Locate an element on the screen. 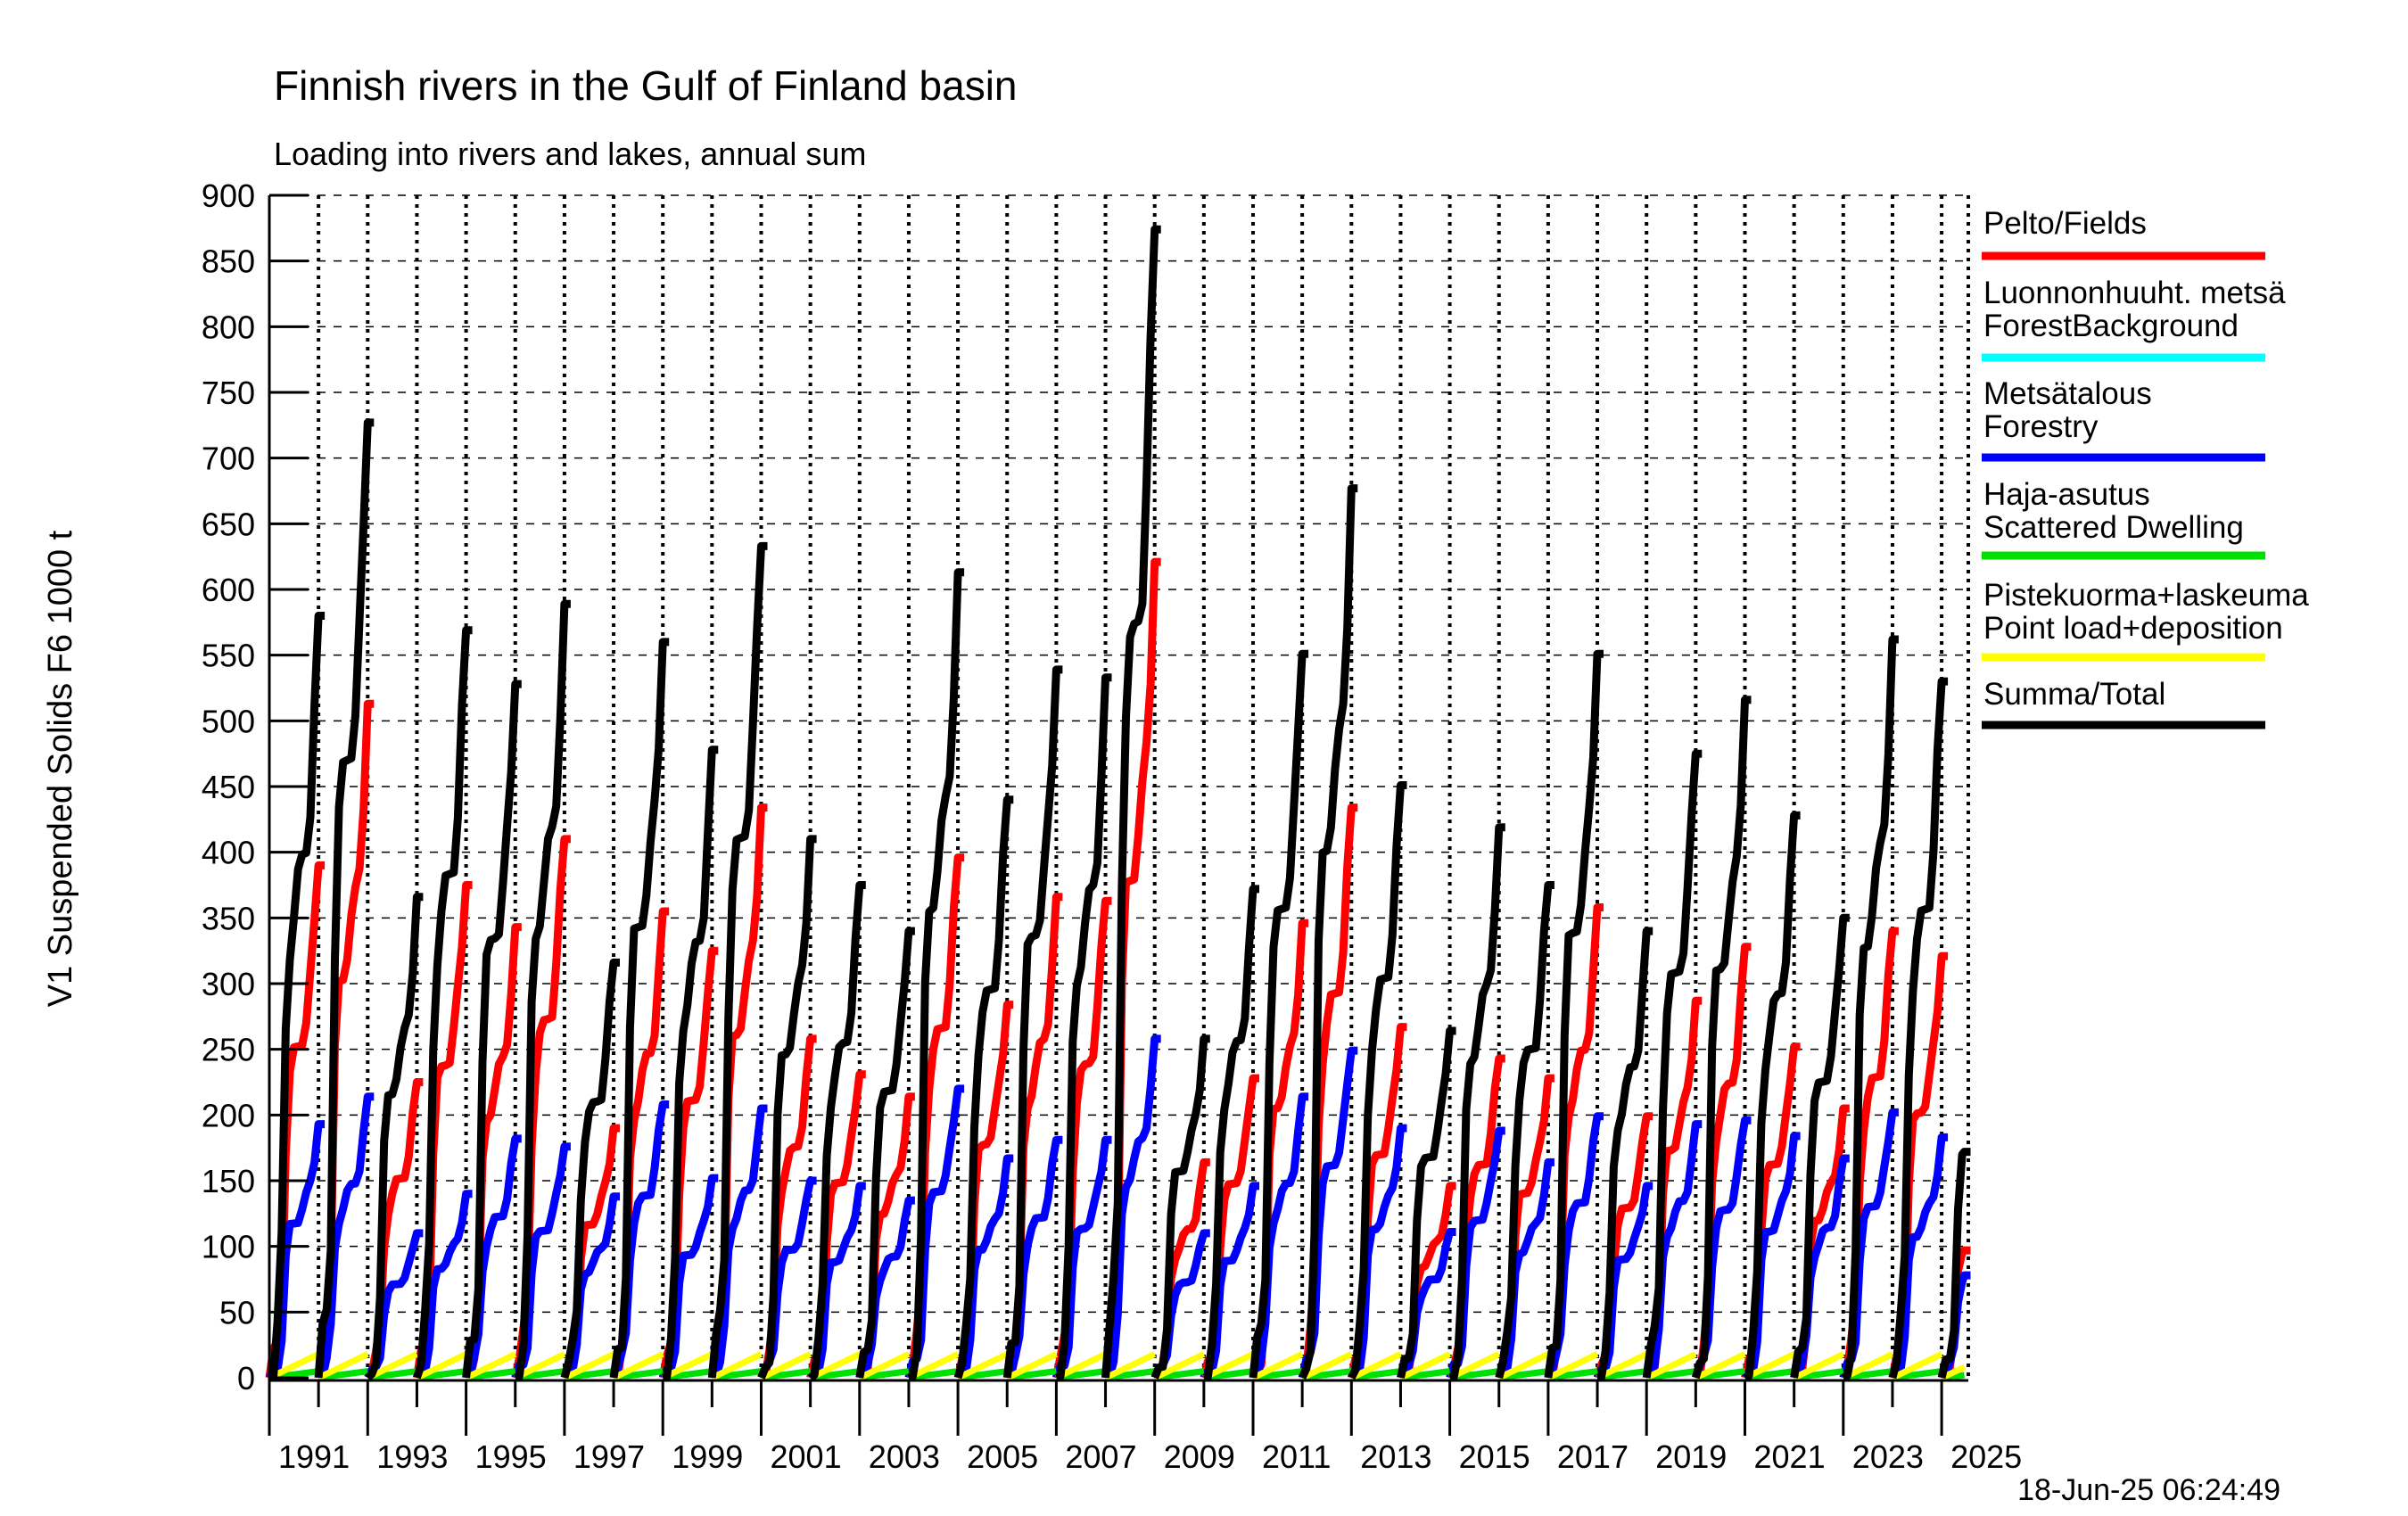  curve-total-1993 is located at coordinates (394, 1137).